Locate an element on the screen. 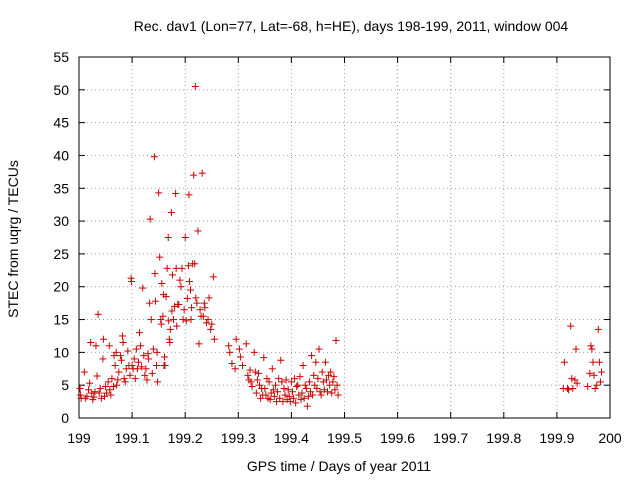  x-tick-label: 199.5 is located at coordinates (344, 438).